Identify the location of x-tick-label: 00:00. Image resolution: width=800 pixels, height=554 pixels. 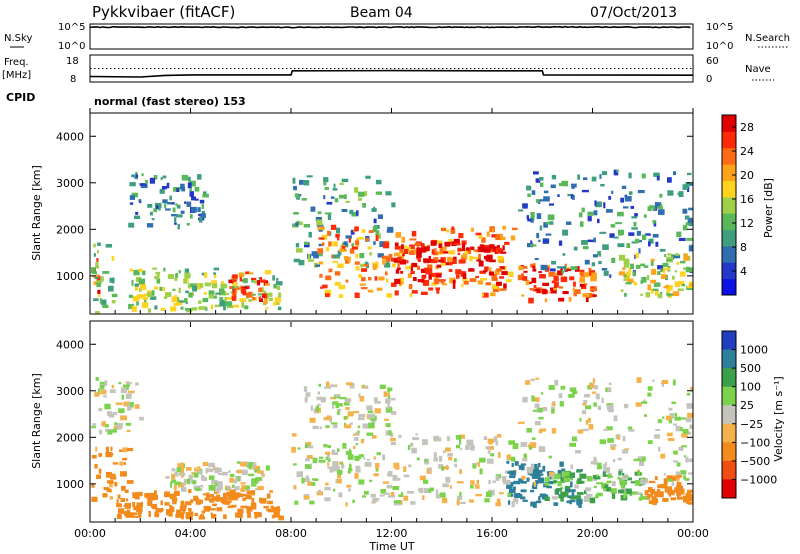
(693, 533).